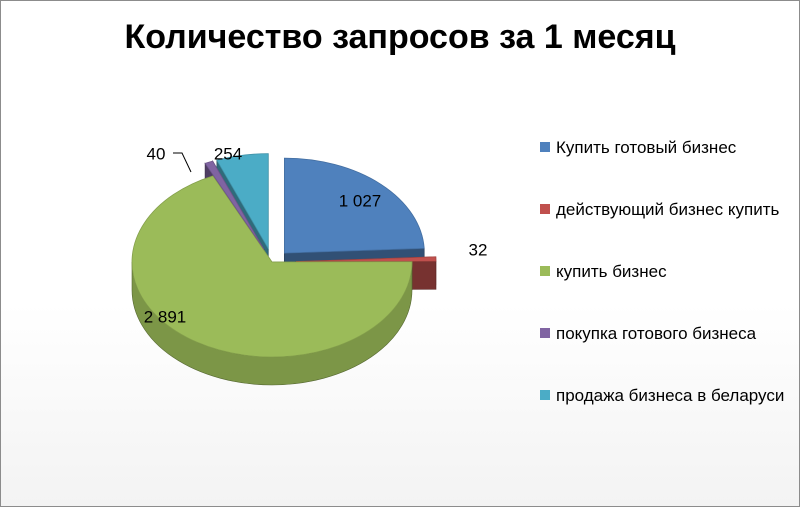 This screenshot has height=507, width=800. What do you see at coordinates (656, 333) in the screenshot?
I see `legend-label: покупка готового бизнеса` at bounding box center [656, 333].